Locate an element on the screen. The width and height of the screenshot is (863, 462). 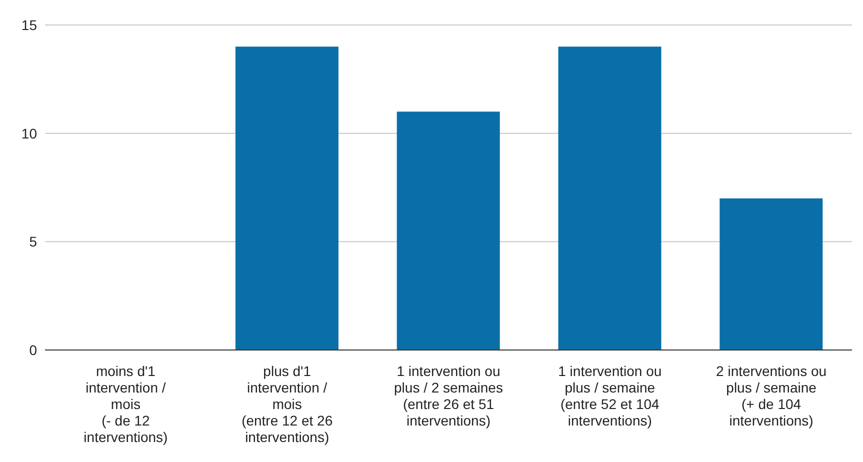
y-tick-label: 10 is located at coordinates (29, 133).